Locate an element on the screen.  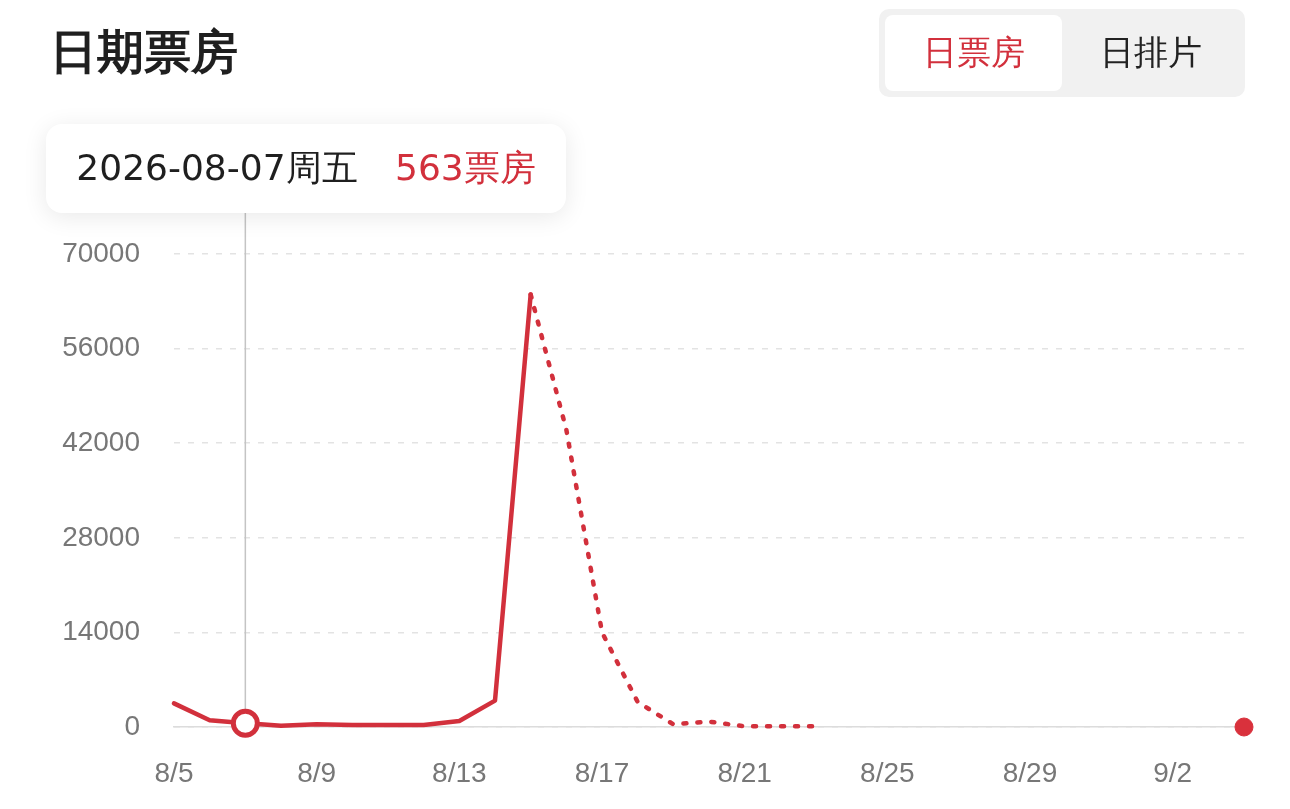
x-tick-label: 8/21 is located at coordinates (744, 772).